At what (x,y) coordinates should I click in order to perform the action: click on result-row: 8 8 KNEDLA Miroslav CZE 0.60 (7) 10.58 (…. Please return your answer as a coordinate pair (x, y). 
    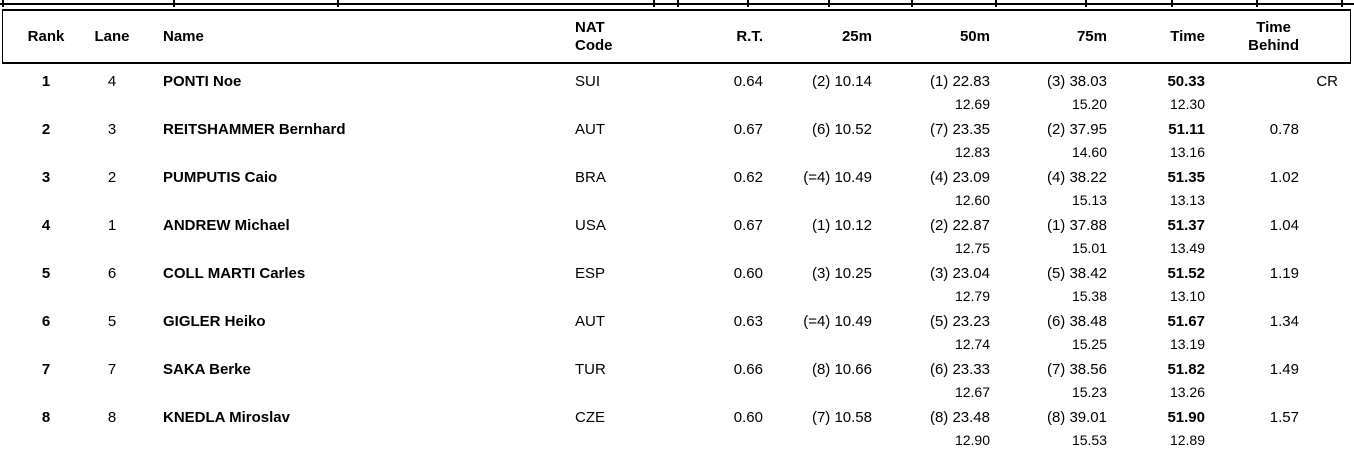
    Looking at the image, I should click on (677, 426).